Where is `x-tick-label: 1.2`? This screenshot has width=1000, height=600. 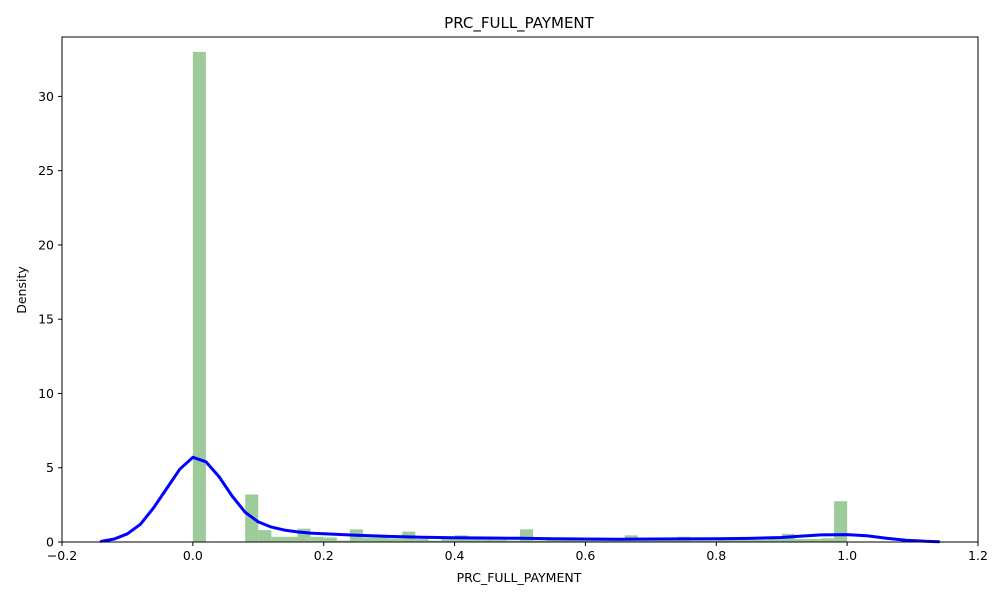 x-tick-label: 1.2 is located at coordinates (978, 555).